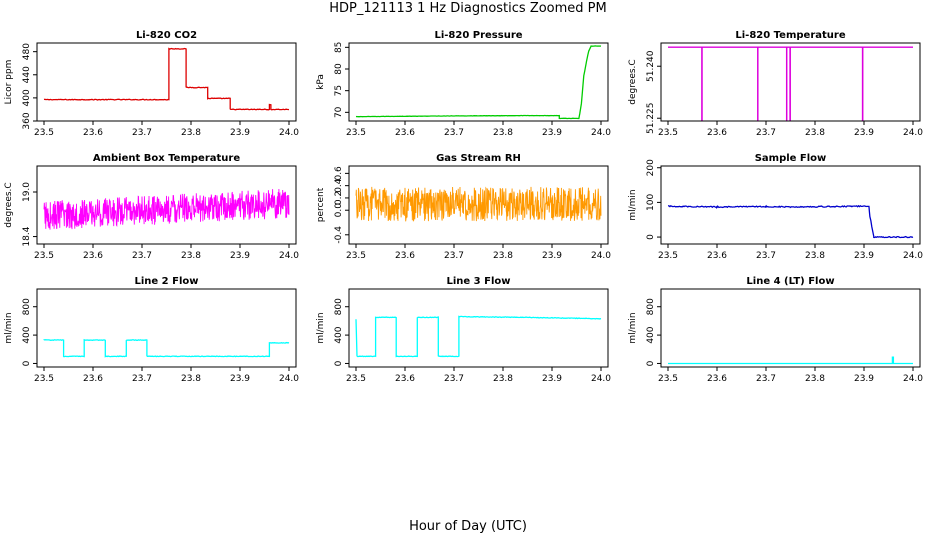 This screenshot has height=540, width=936. I want to click on panel-title: Sample Flow, so click(791, 158).